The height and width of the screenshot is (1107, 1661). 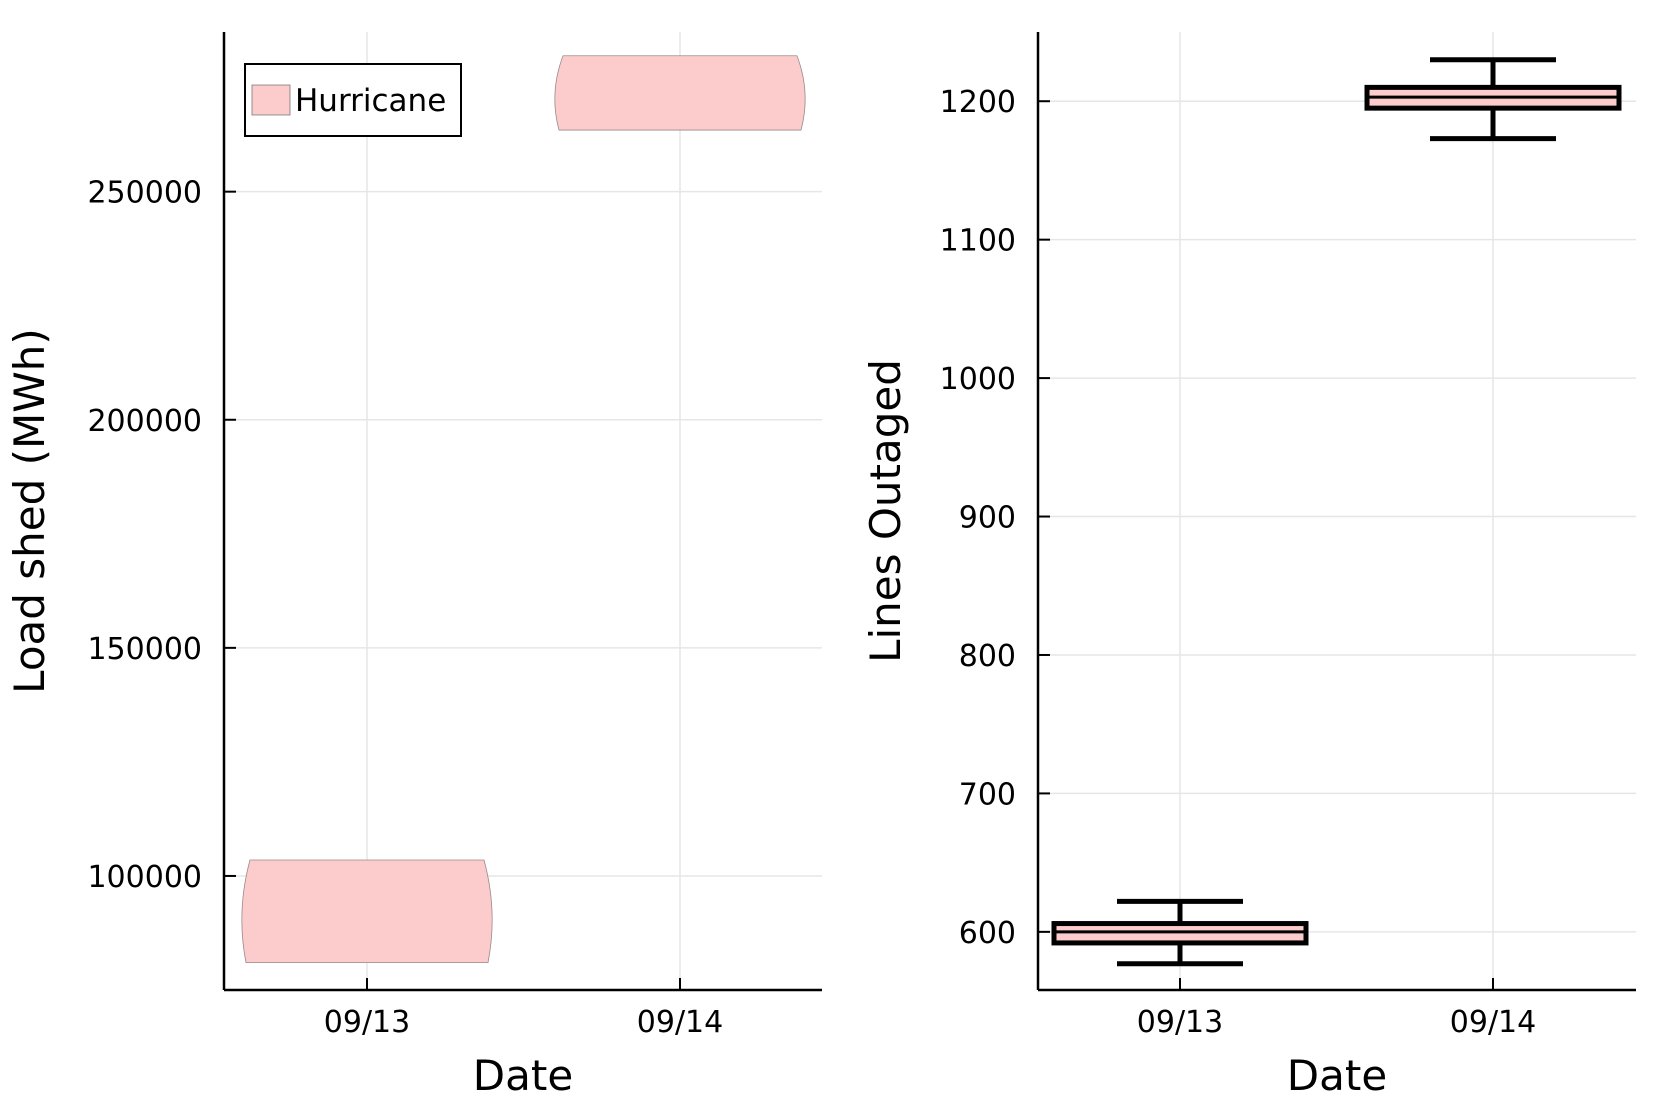 I want to click on legend: Hurricane, so click(x=353, y=100).